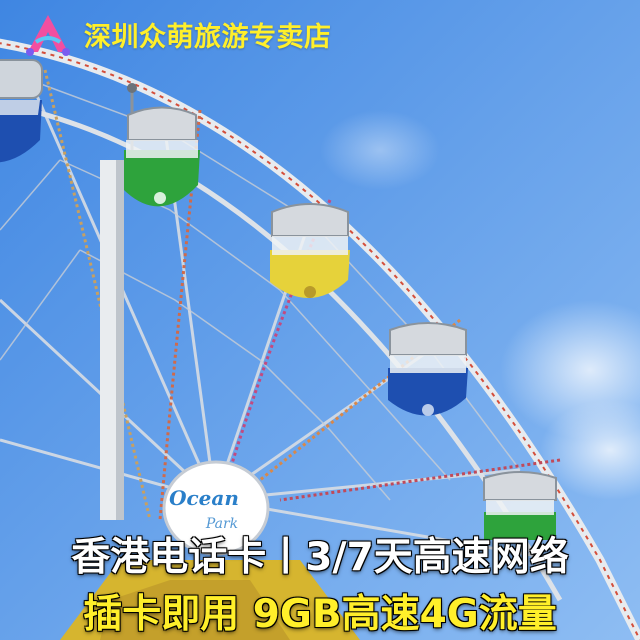  What do you see at coordinates (310, 251) in the screenshot?
I see `gondola-yellow` at bounding box center [310, 251].